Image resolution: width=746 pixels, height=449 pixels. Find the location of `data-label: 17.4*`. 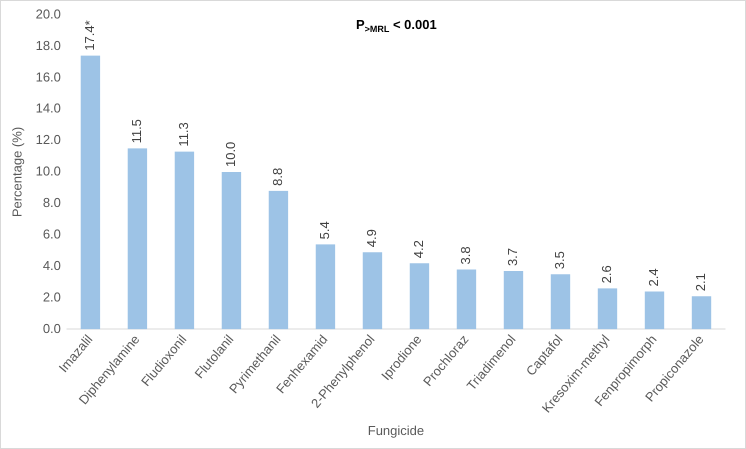

data-label: 17.4* is located at coordinates (89, 35).